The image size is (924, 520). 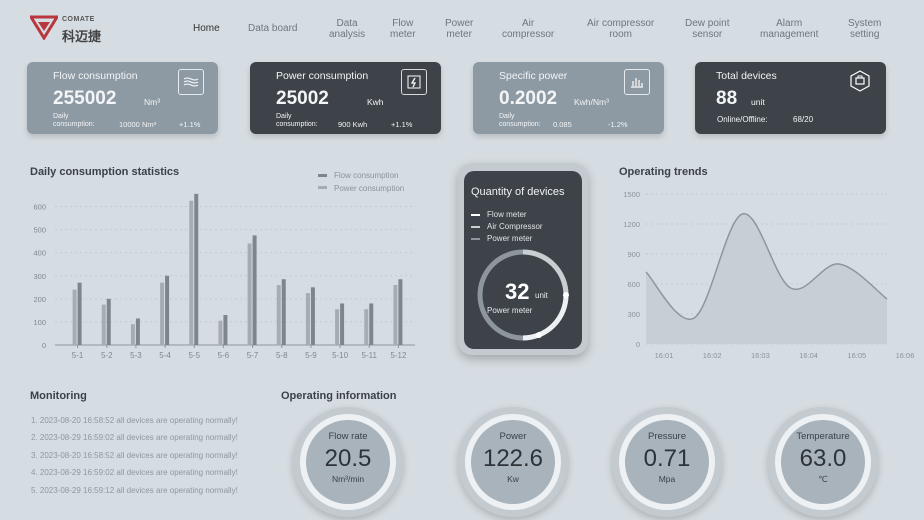 I want to click on x-tick-label: 5-12, so click(x=398, y=355).